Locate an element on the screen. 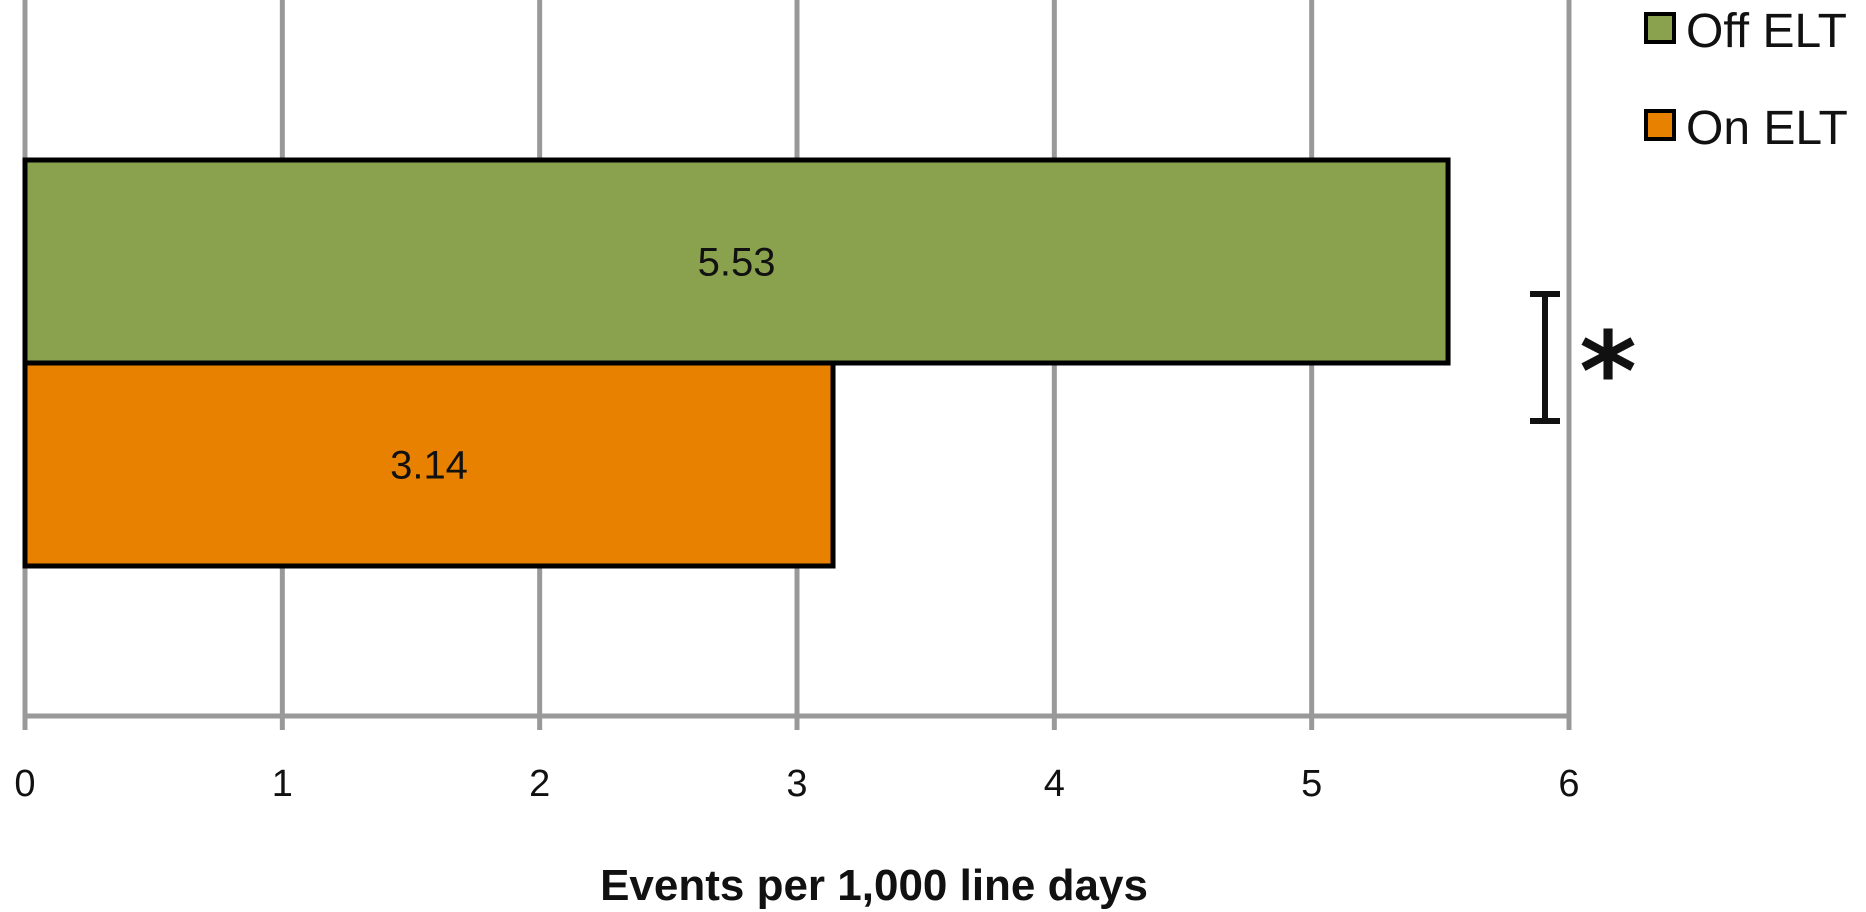 This screenshot has height=912, width=1866. x-axis: 0 1 2 3 4 5 6 is located at coordinates (797, 759).